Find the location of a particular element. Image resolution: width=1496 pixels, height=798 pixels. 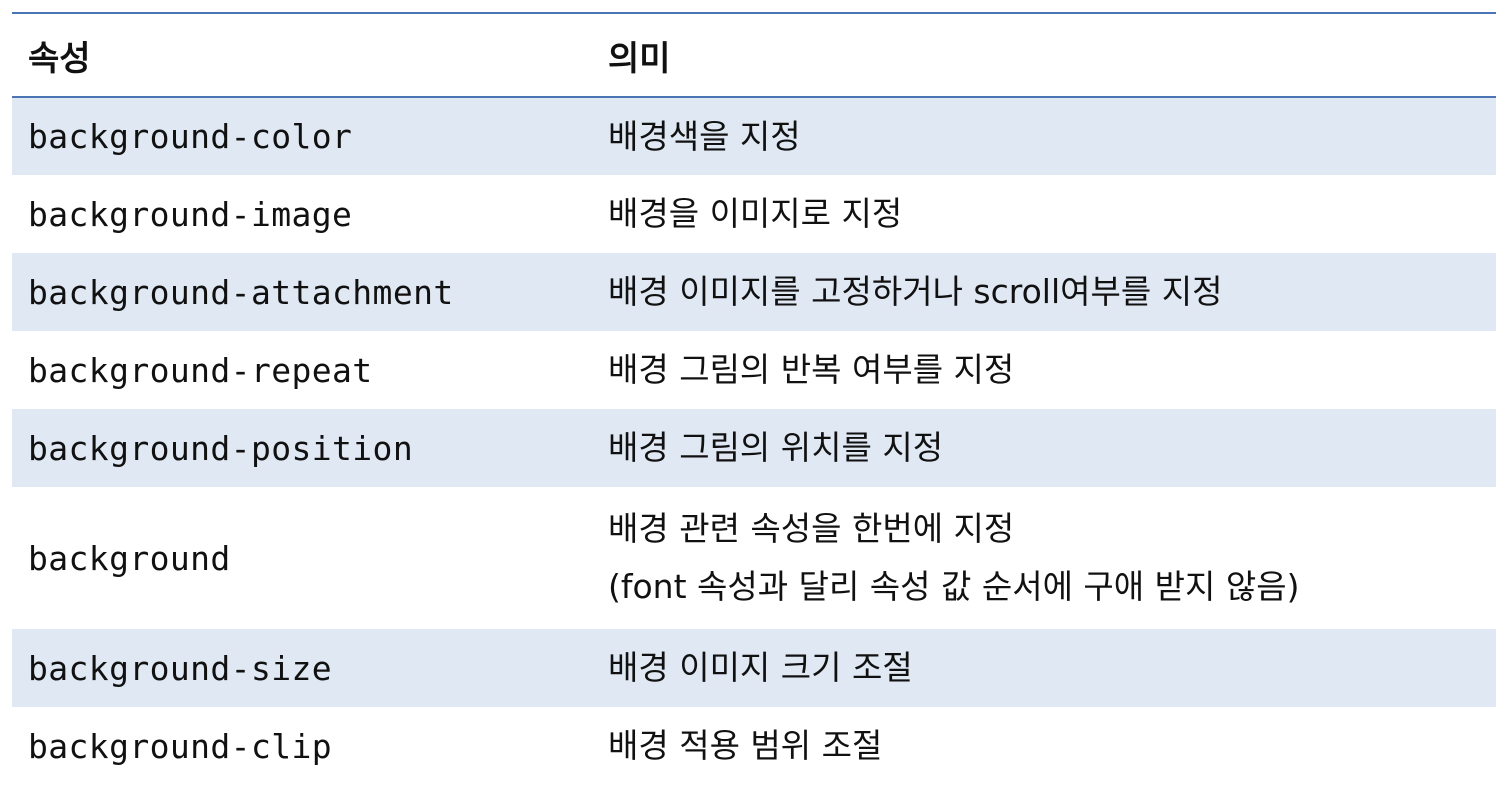

meaning-text: 배경 이미지를 고정하거나 scroll여부를 지정 is located at coordinates (915, 291).